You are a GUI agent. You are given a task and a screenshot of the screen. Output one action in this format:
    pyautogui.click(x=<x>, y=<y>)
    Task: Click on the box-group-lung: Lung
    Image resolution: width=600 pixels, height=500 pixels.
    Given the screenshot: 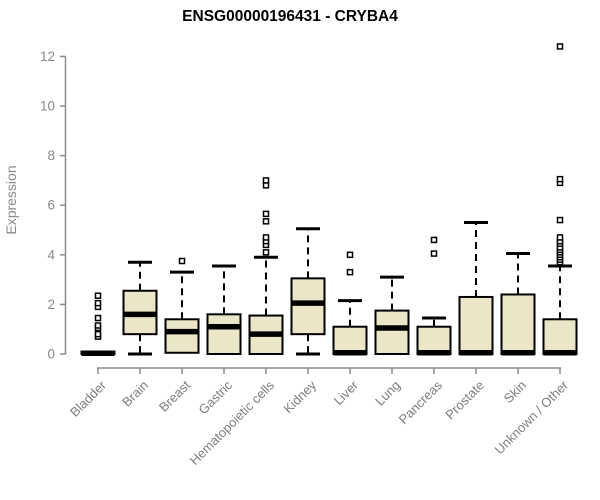 What is the action you would take?
    pyautogui.click(x=391, y=342)
    